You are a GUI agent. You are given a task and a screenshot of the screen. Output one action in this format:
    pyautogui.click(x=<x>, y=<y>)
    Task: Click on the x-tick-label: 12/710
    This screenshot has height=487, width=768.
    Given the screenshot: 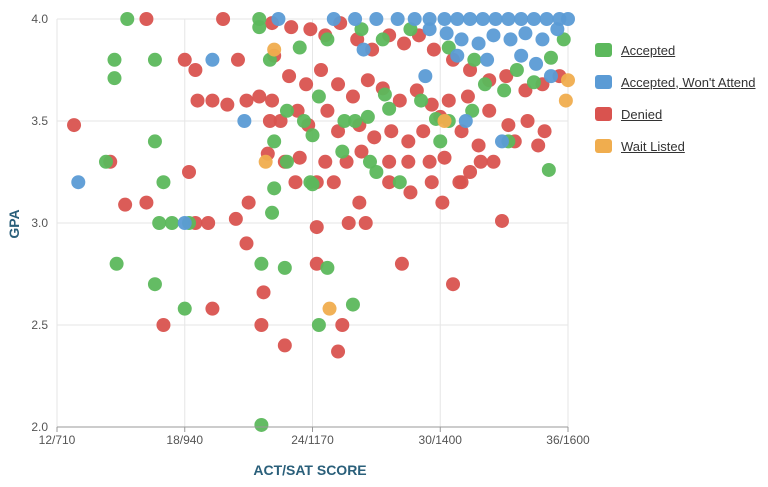 What is the action you would take?
    pyautogui.click(x=57, y=440)
    